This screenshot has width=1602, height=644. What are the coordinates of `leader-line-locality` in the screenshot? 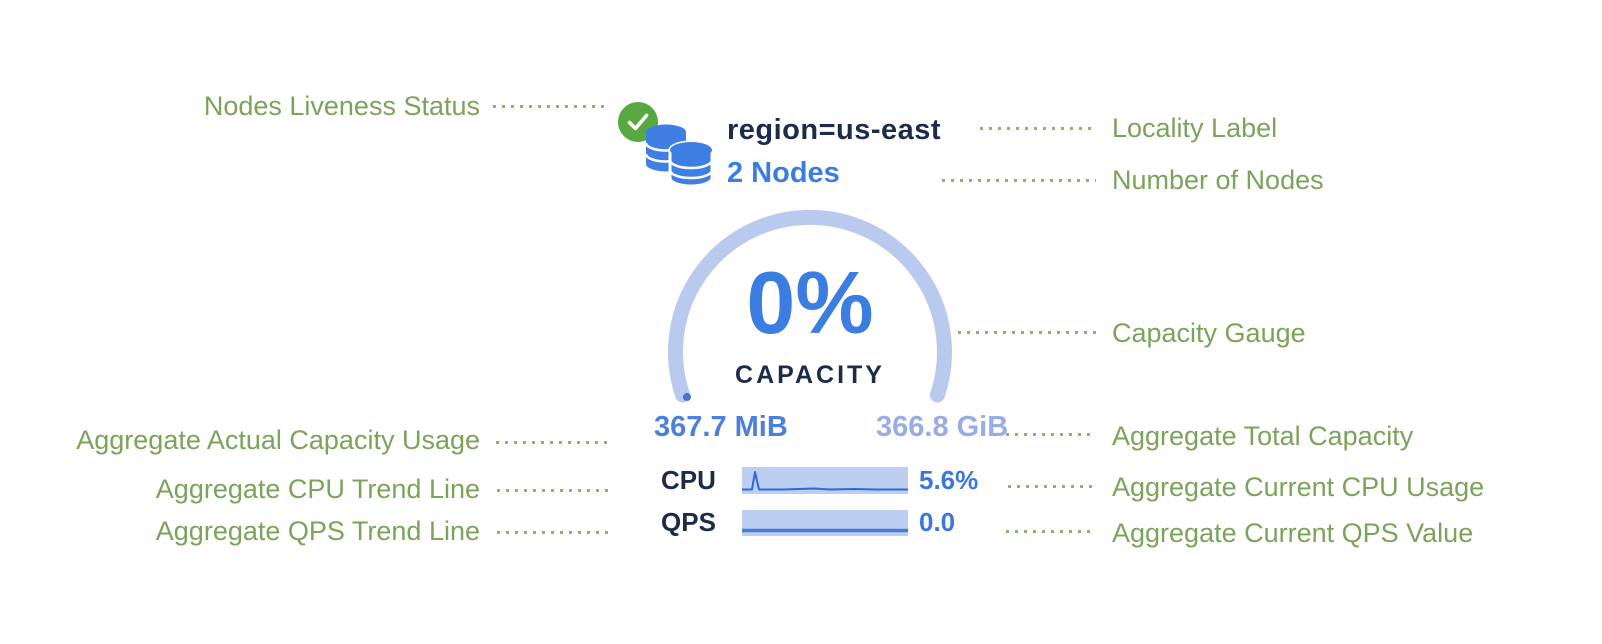 It's located at (1038, 128).